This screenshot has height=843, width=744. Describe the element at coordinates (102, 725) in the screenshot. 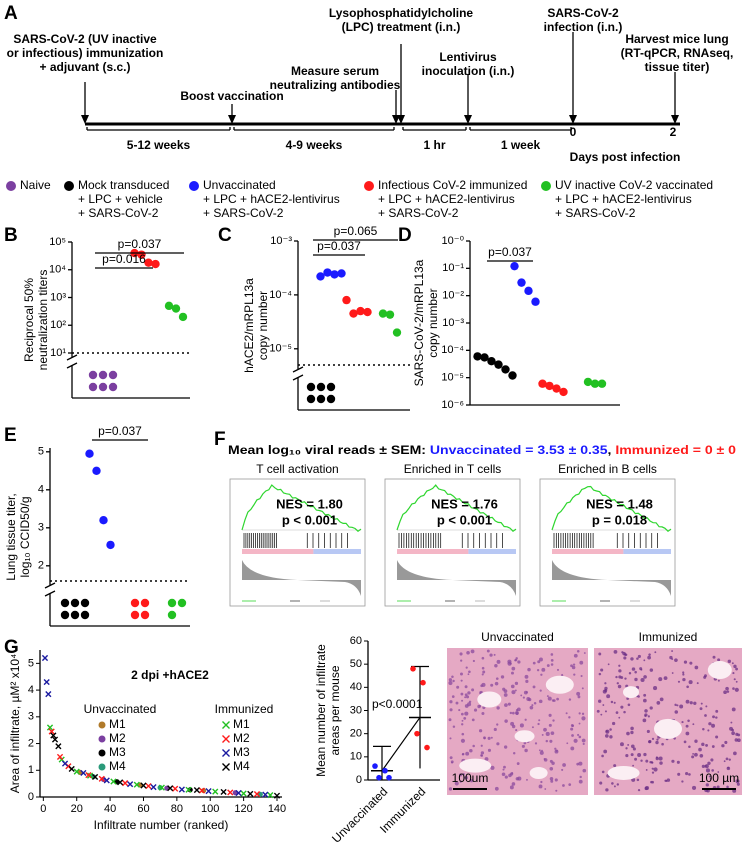

I see `legend-swatch` at that location.